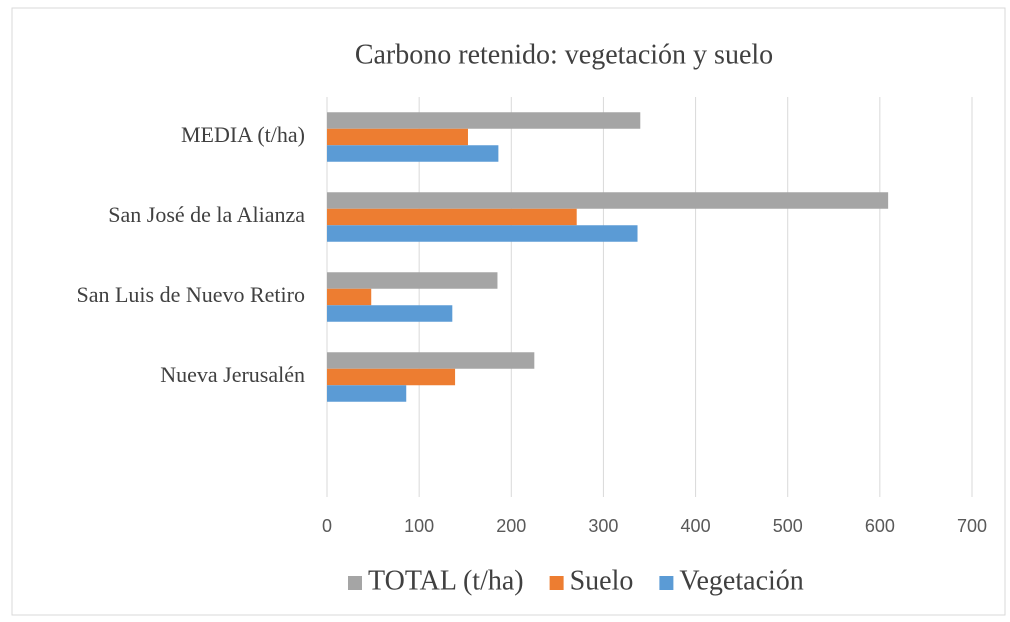 This screenshot has height=622, width=1010. Describe the element at coordinates (788, 526) in the screenshot. I see `x-tick-label: 500` at that location.